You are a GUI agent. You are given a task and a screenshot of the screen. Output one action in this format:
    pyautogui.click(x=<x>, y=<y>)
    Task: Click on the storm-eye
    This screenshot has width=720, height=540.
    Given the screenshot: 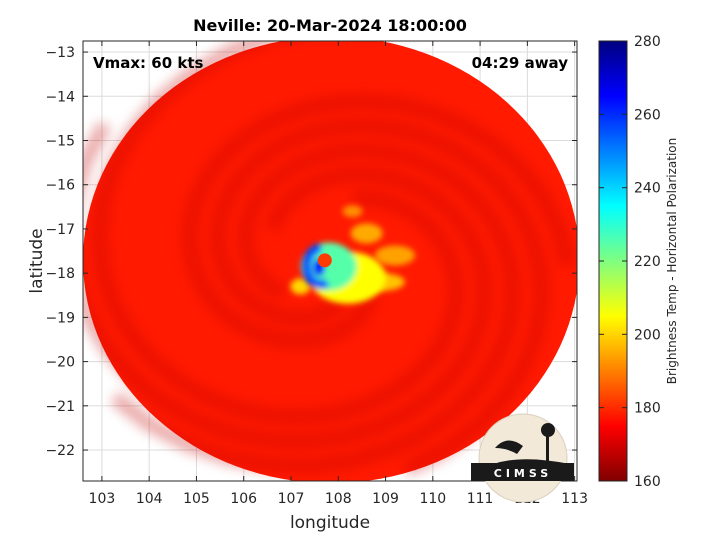 What is the action you would take?
    pyautogui.click(x=324, y=260)
    